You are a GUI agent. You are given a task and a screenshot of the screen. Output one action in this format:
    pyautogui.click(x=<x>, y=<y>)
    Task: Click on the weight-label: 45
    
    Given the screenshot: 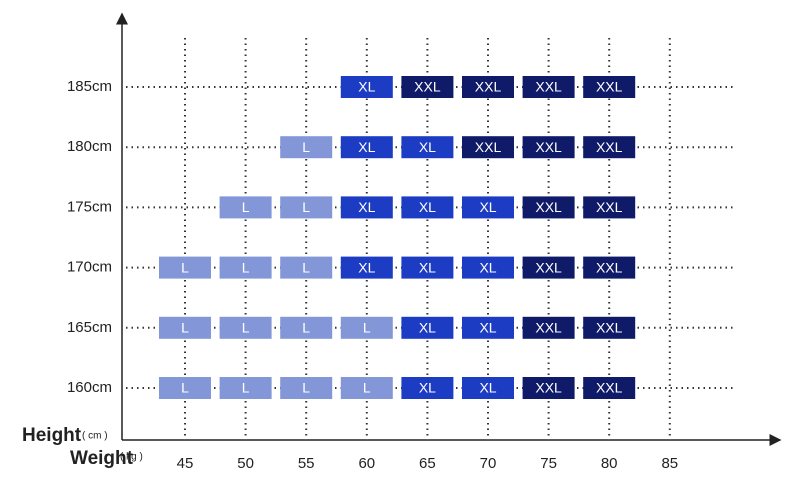 What is the action you would take?
    pyautogui.click(x=185, y=463)
    